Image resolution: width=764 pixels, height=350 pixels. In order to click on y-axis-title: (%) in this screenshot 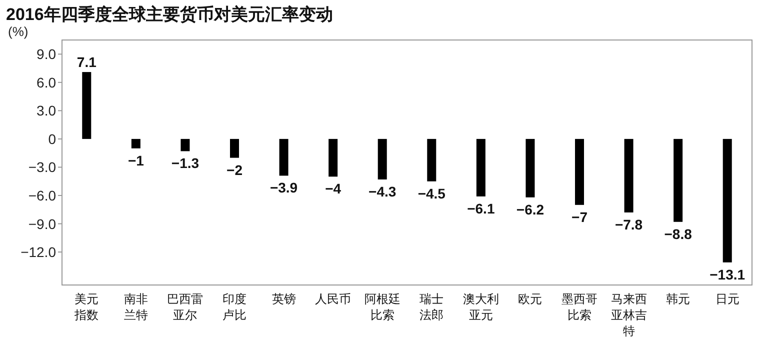, I will do `click(18, 31)`.